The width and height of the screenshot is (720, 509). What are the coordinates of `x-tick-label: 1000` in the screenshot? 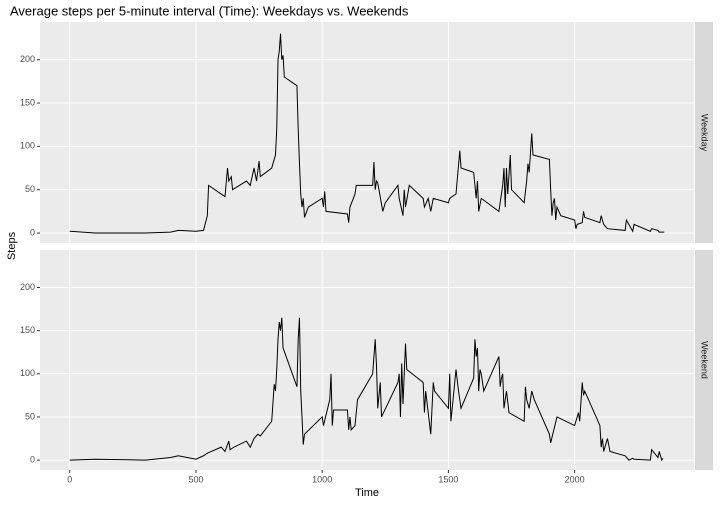 It's located at (322, 479).